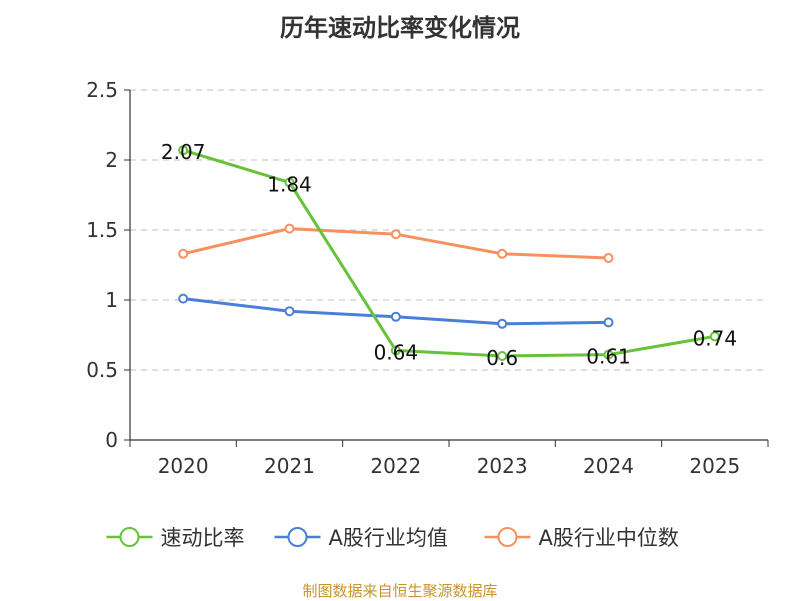 Image resolution: width=800 pixels, height=601 pixels. I want to click on legend-label: A股行业中位数, so click(609, 538).